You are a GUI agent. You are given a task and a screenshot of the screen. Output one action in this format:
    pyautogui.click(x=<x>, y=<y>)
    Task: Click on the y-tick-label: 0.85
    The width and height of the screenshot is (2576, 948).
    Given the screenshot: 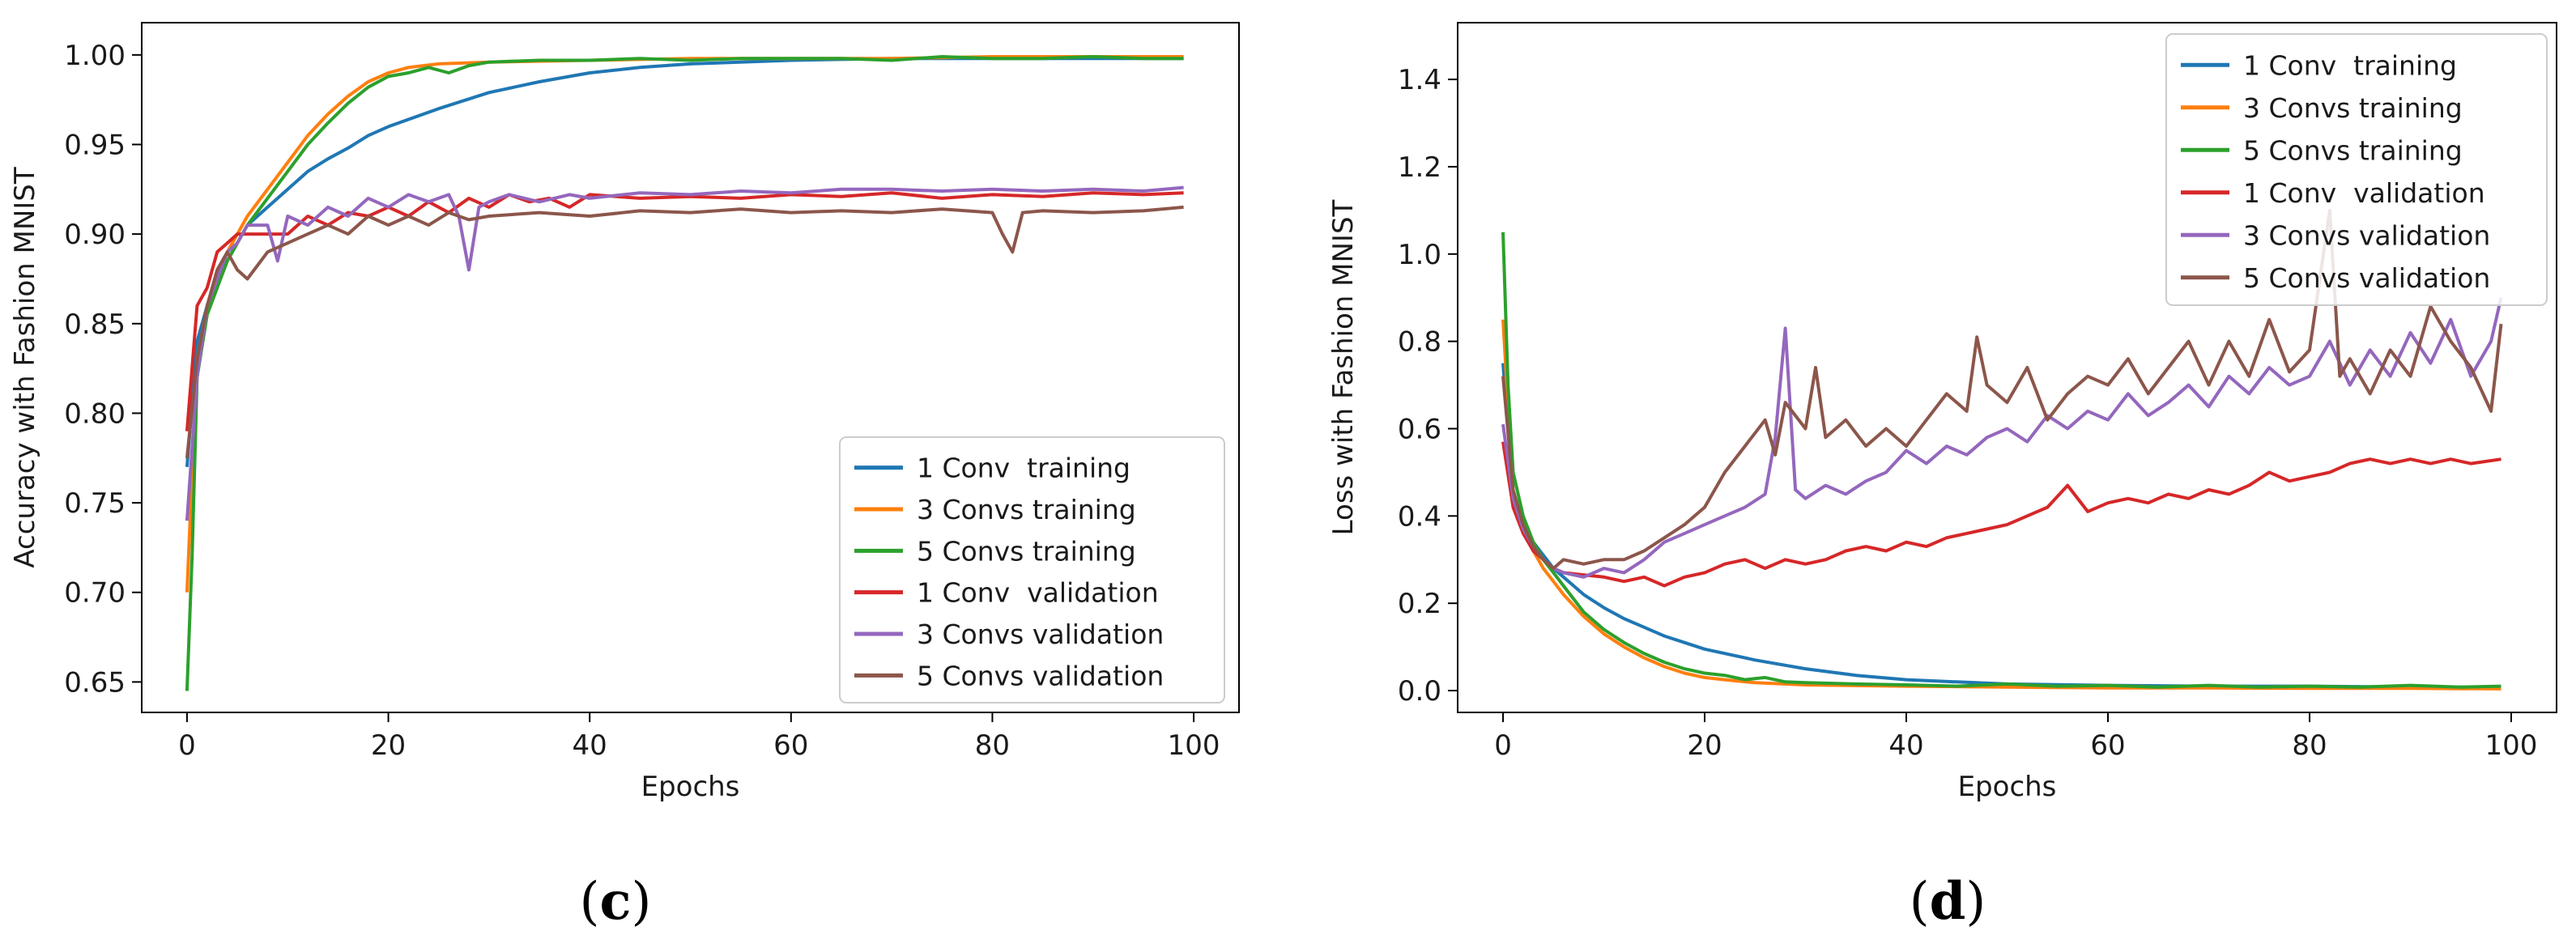 What is the action you would take?
    pyautogui.click(x=95, y=324)
    